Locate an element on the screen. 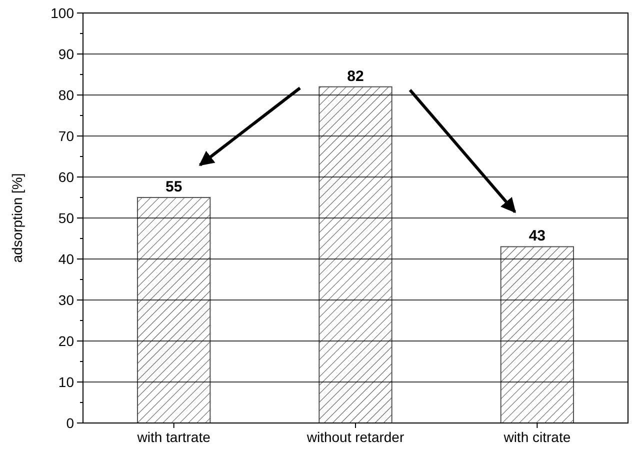  y-tick-label: 80 is located at coordinates (66, 94).